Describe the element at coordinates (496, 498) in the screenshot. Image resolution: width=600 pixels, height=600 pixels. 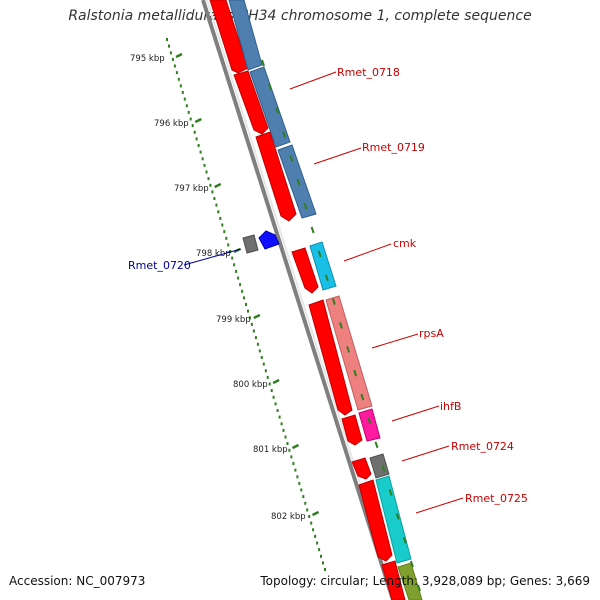
I see `gene-label: Rmet_0725` at that location.